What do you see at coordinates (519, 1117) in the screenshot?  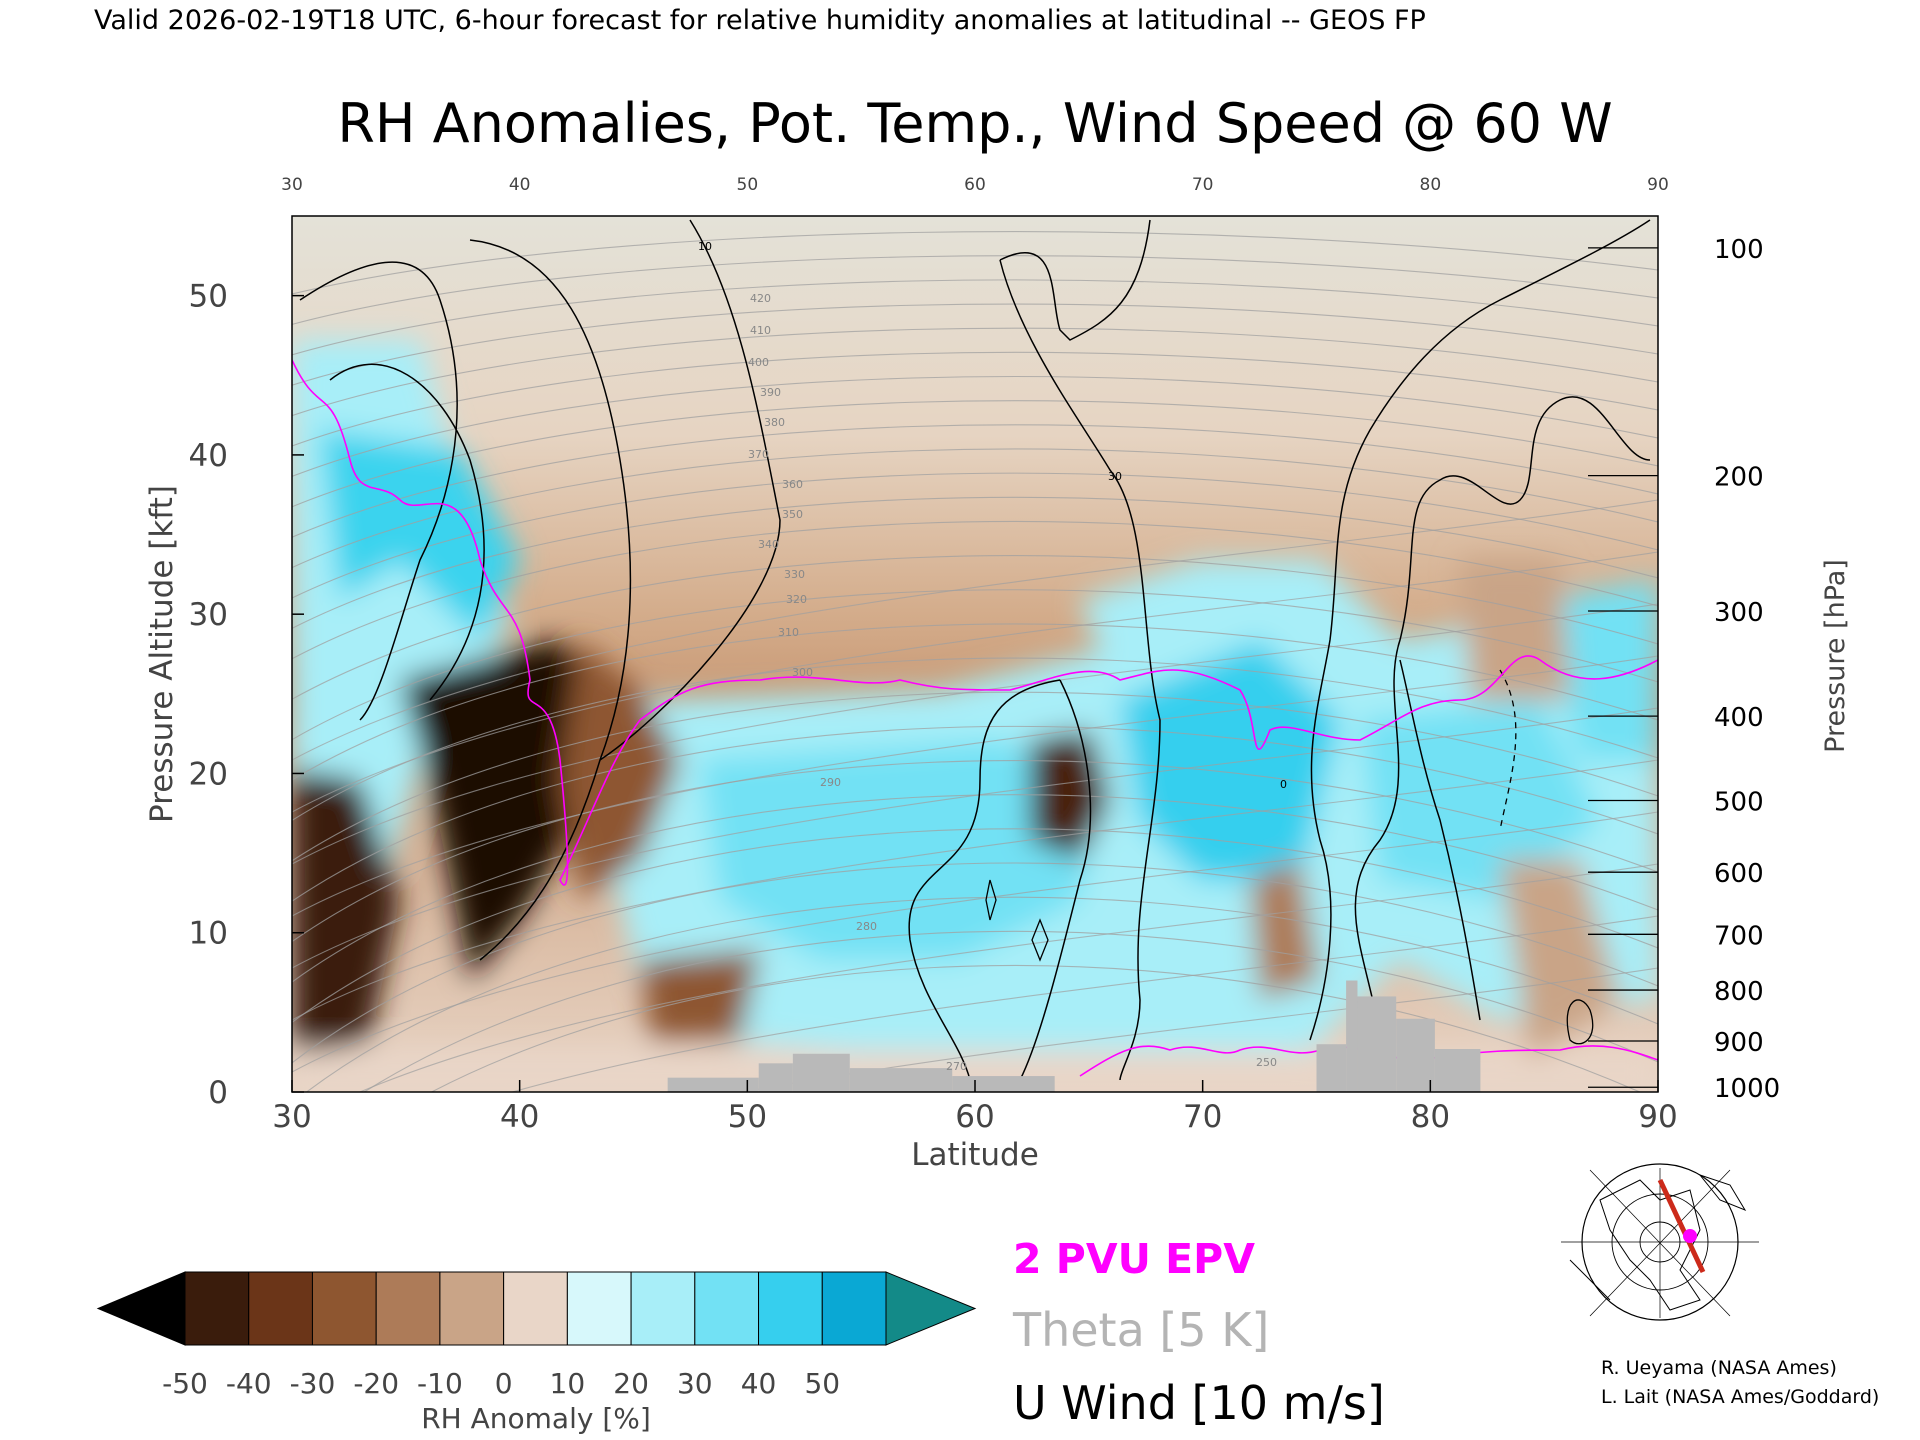 I see `x-tick-label: 40` at bounding box center [519, 1117].